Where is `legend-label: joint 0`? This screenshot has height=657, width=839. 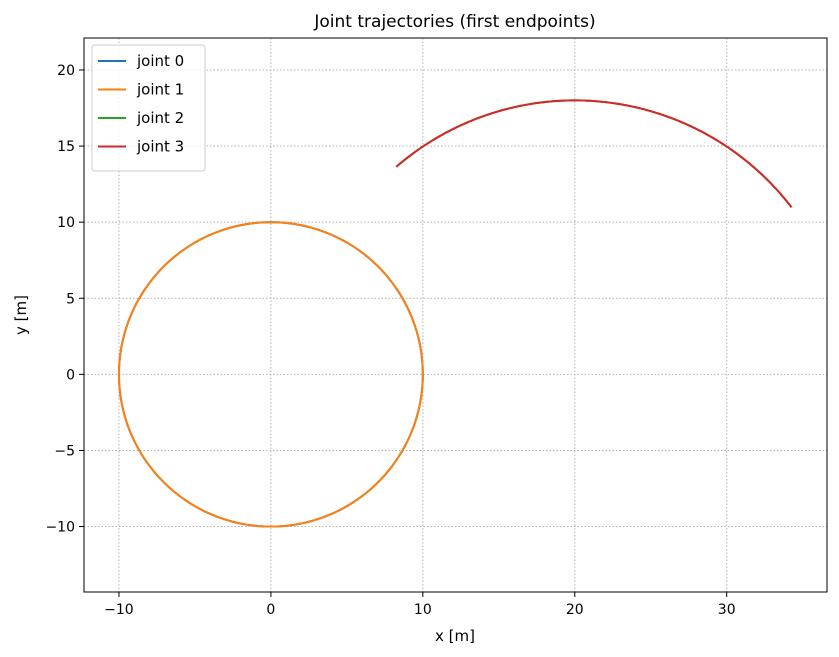
legend-label: joint 0 is located at coordinates (160, 61).